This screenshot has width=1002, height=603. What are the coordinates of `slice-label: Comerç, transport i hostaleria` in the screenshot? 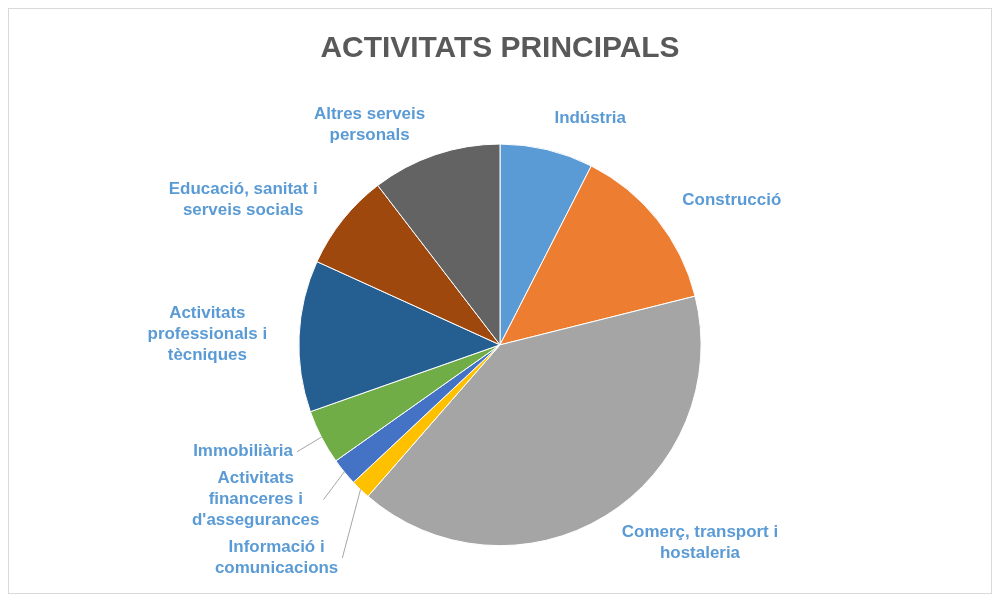 It's located at (700, 542).